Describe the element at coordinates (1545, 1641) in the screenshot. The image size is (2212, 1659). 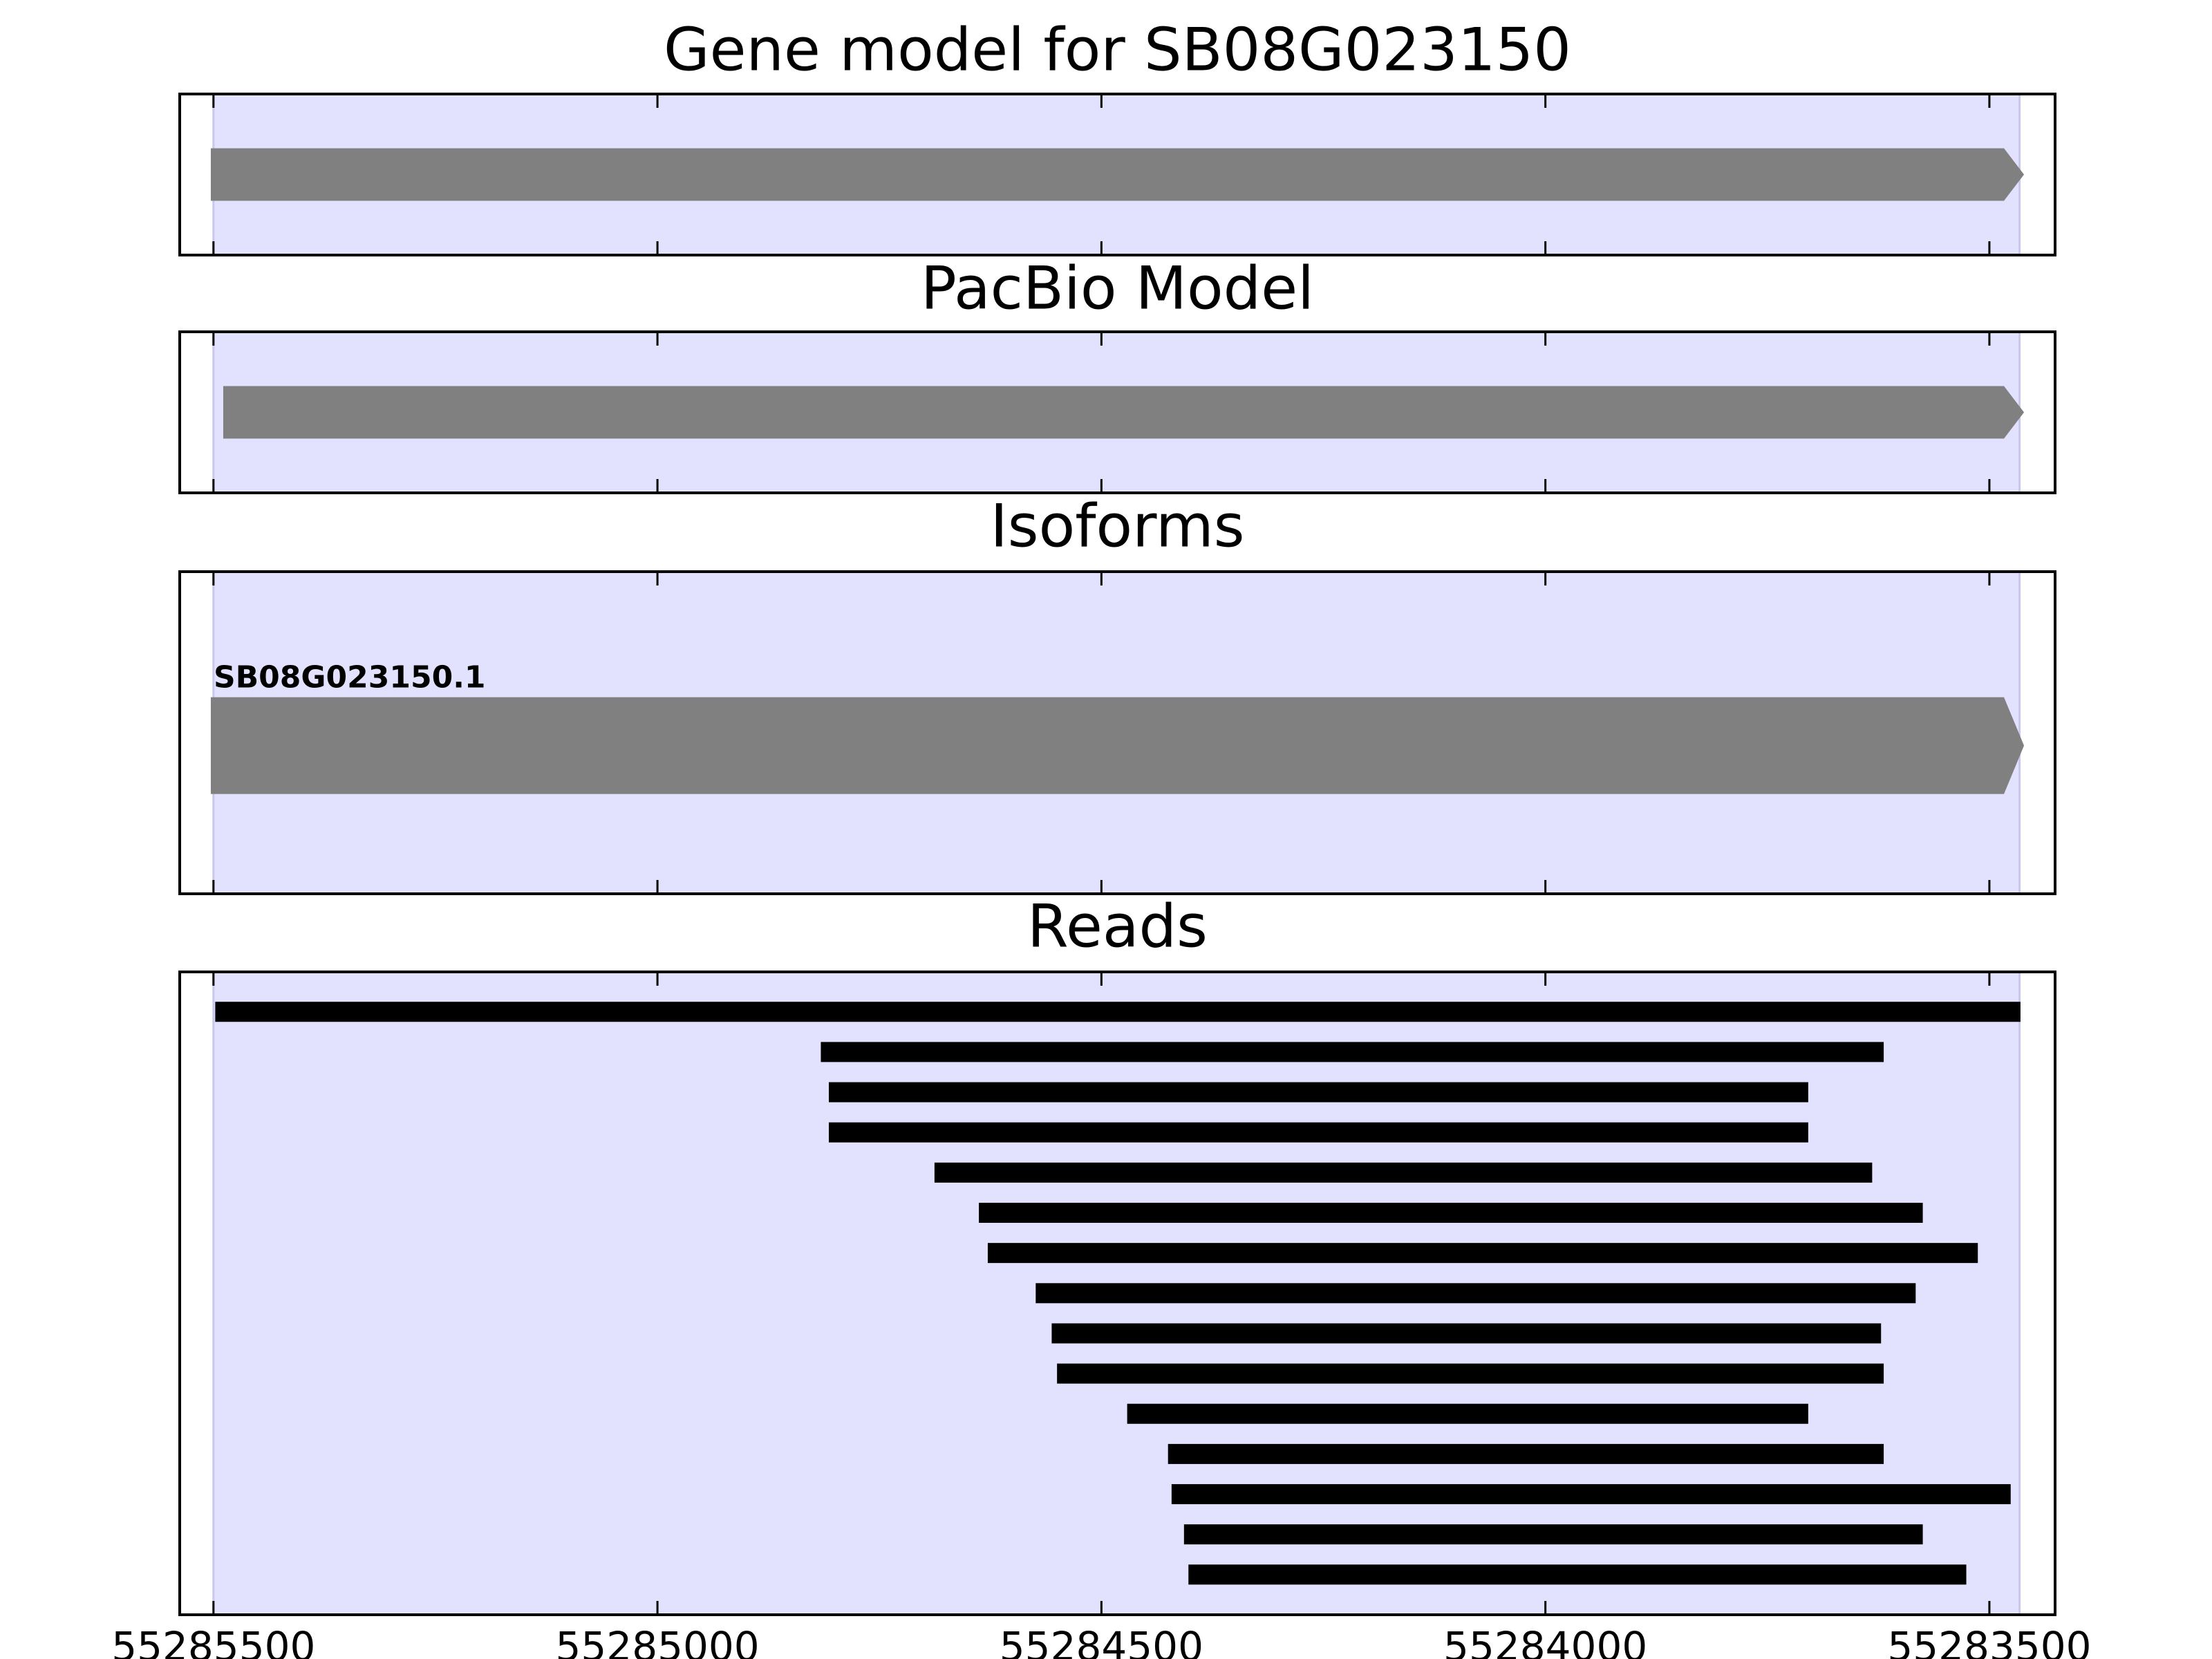
I see `x-tick-label: 55284000` at that location.